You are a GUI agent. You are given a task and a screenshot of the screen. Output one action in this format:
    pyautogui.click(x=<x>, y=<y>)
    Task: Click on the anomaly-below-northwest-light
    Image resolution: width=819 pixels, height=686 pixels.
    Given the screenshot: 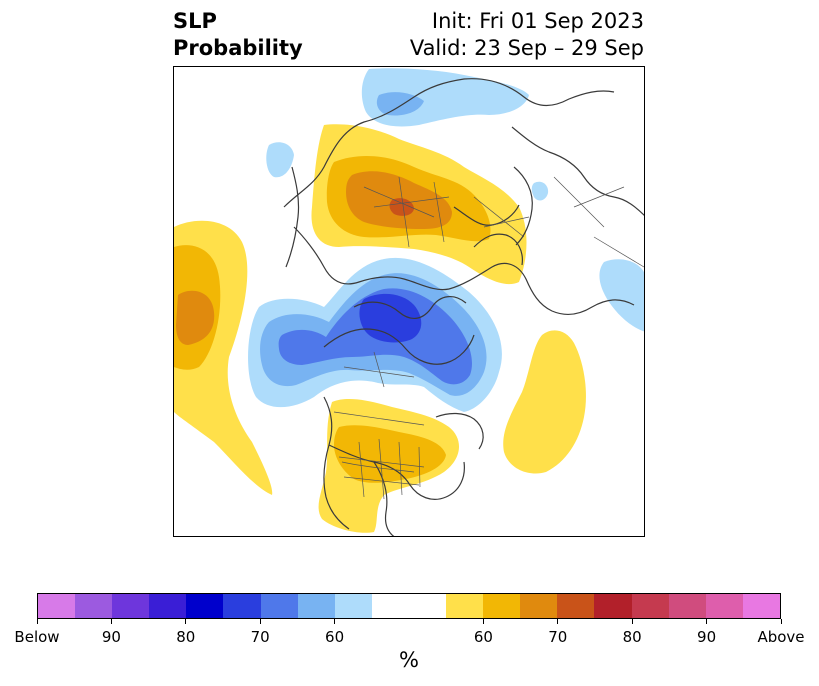 What is the action you would take?
    pyautogui.click(x=280, y=160)
    